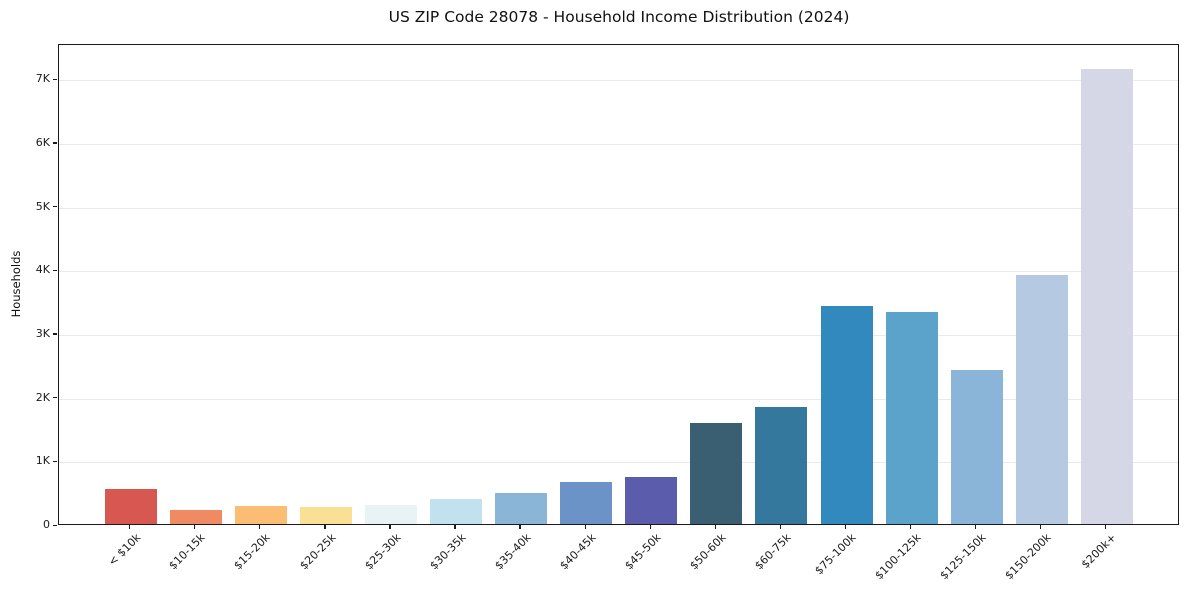 This screenshot has width=1189, height=590. What do you see at coordinates (260, 514) in the screenshot?
I see `bar-15-20k` at bounding box center [260, 514].